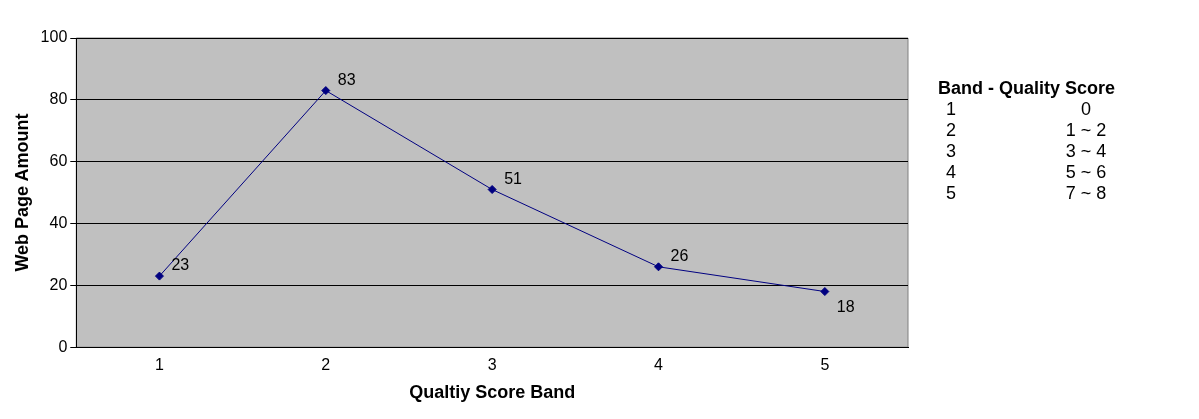 This screenshot has width=1199, height=419. What do you see at coordinates (58, 99) in the screenshot?
I see `y-tick-label: 80` at bounding box center [58, 99].